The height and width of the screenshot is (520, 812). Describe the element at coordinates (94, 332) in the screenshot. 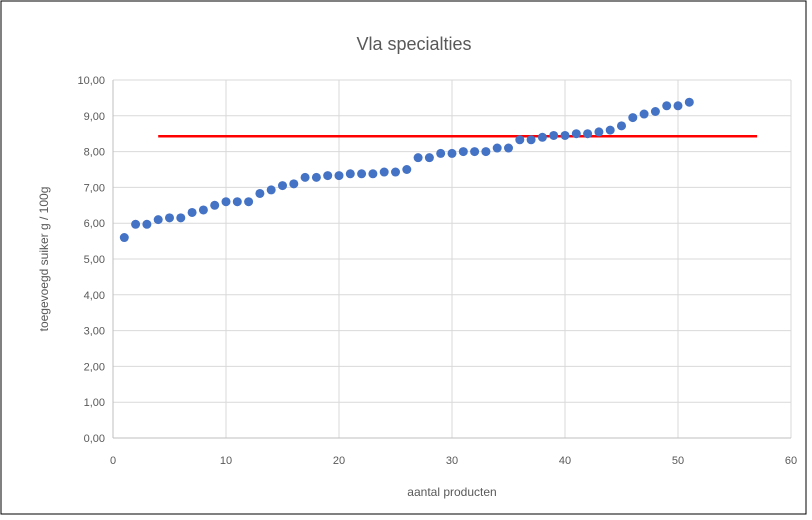

I see `y-tick-label: 3,00` at that location.